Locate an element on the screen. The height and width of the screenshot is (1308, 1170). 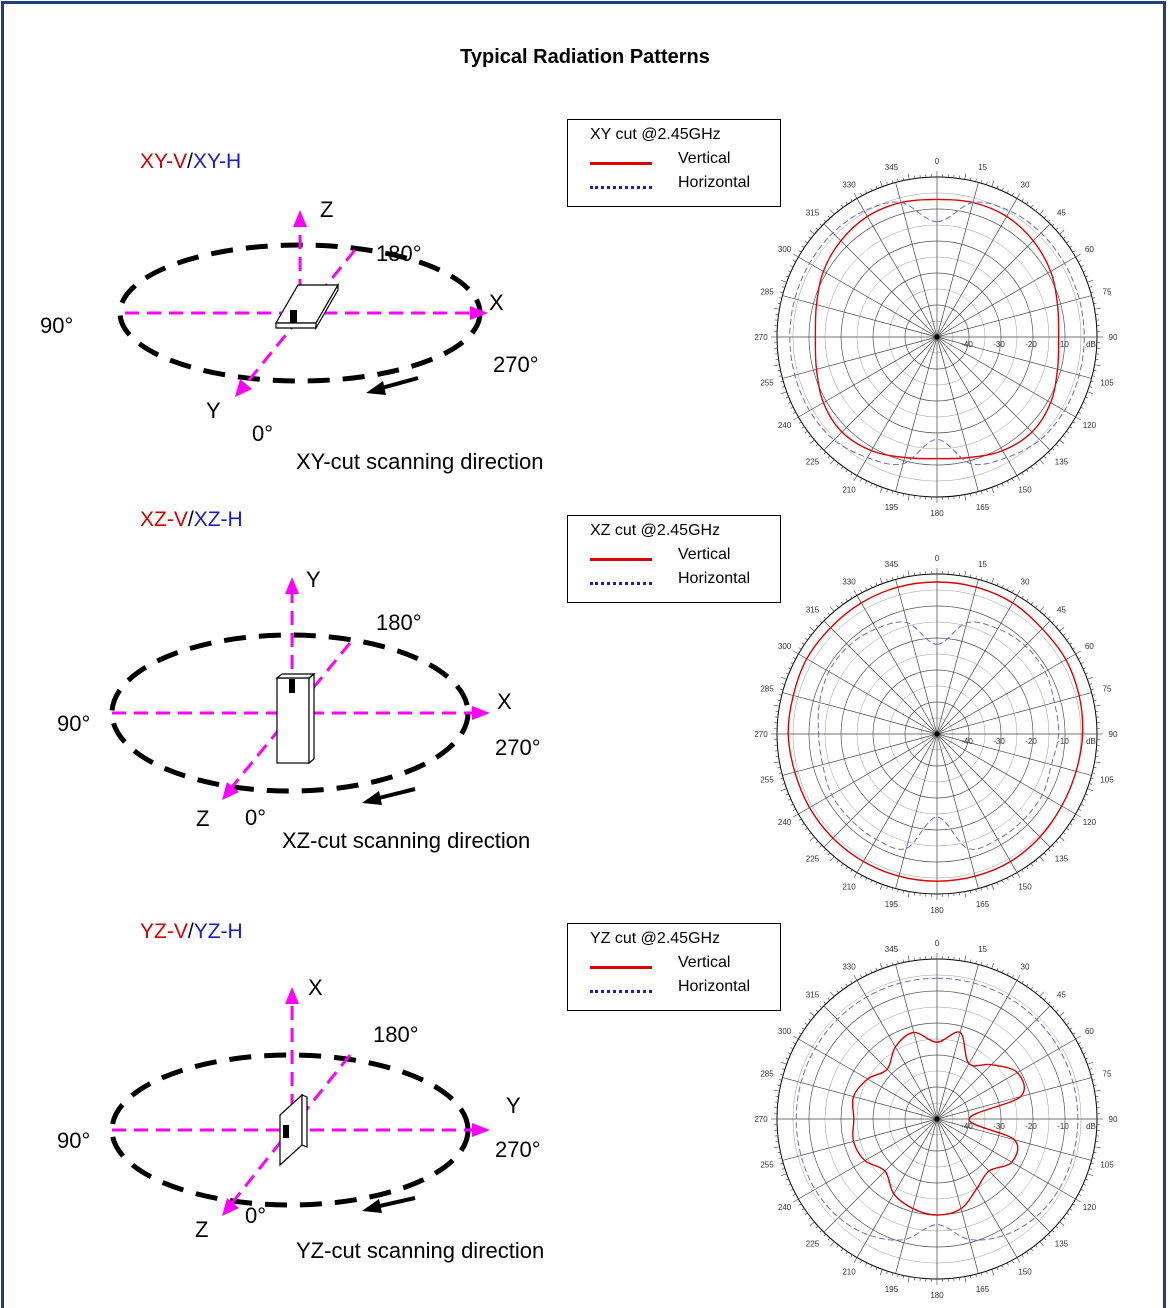
polar-angle-label: 210 is located at coordinates (849, 1271).